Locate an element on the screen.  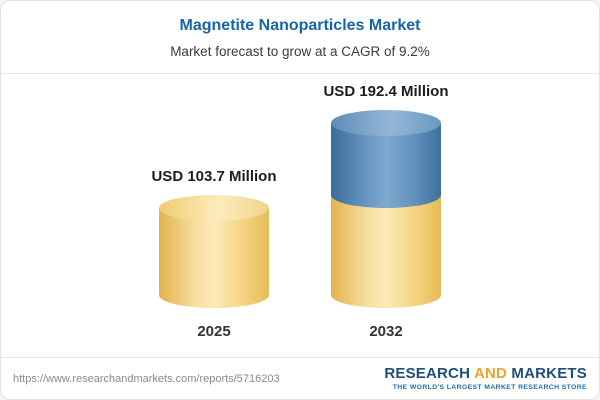
cylinder-2032 is located at coordinates (386, 209).